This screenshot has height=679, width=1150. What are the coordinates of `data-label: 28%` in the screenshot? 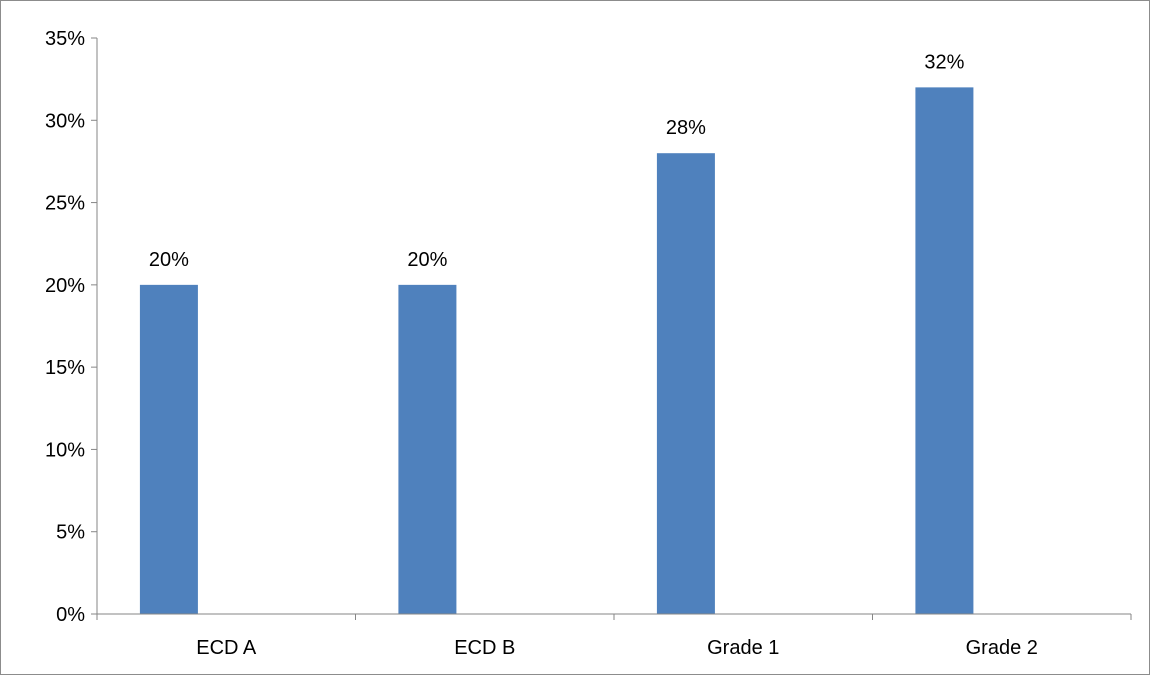 It's located at (686, 128).